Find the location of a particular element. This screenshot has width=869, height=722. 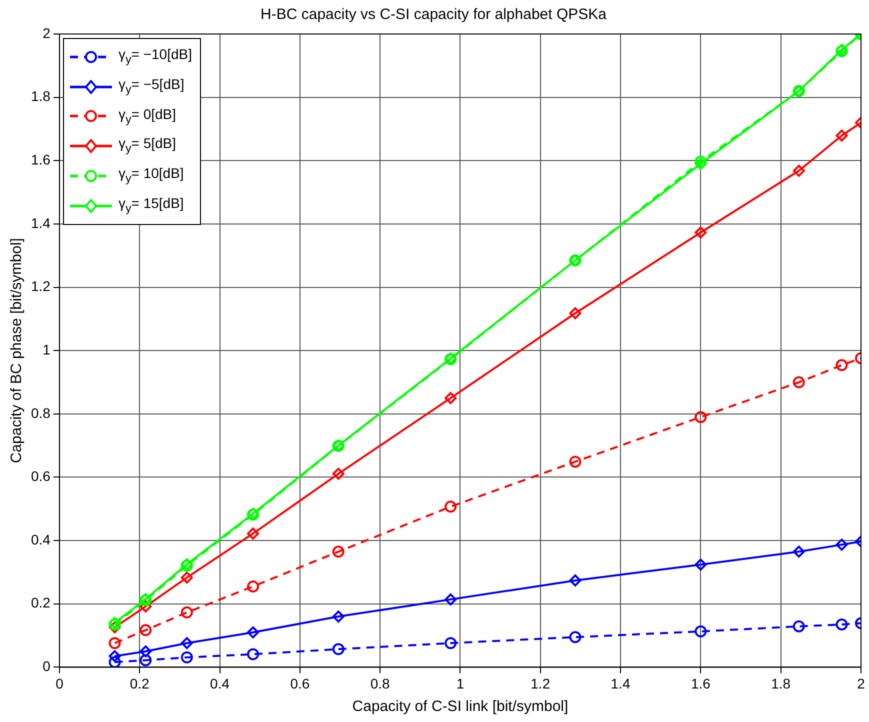

y-tick-label: 0.6 is located at coordinates (40, 476).